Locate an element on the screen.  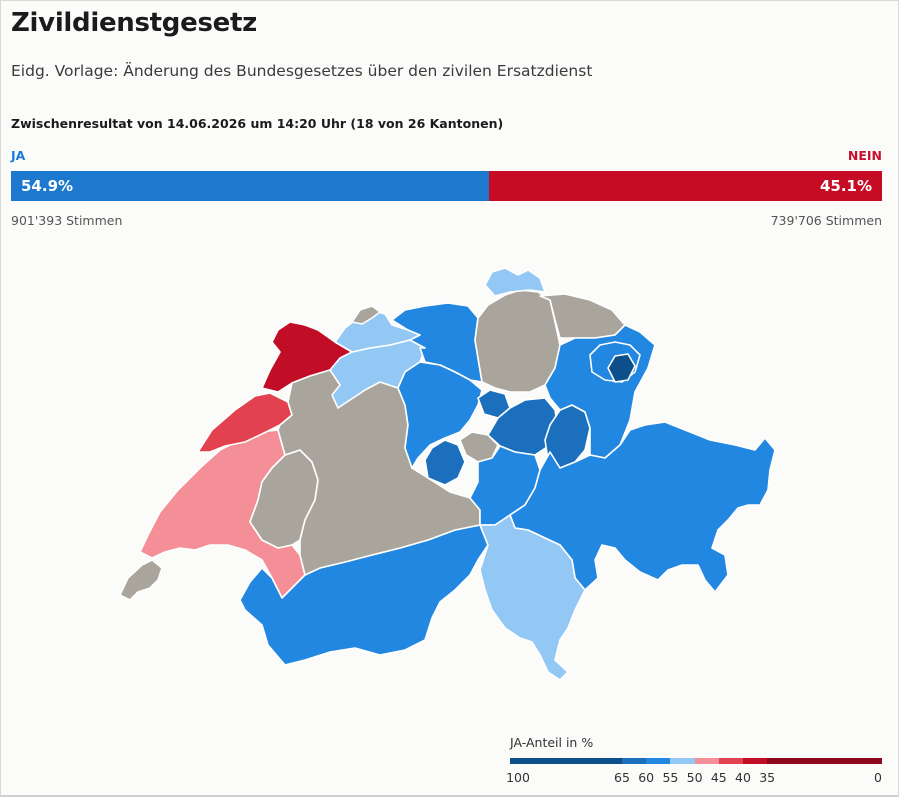
canton-nidwalden: Nidwalden is located at coordinates (479, 447).